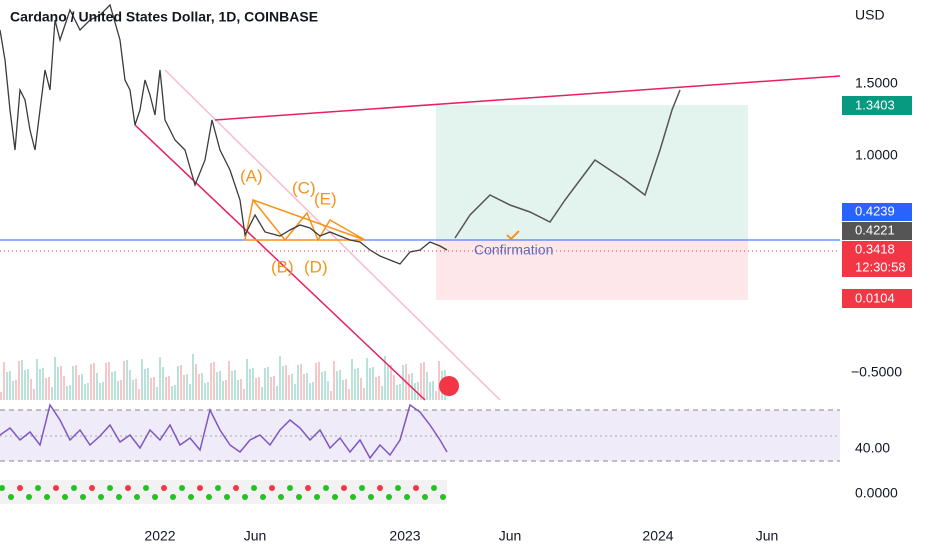 This screenshot has height=550, width=932. What do you see at coordinates (875, 210) in the screenshot?
I see `price-tag: 0.4239` at bounding box center [875, 210].